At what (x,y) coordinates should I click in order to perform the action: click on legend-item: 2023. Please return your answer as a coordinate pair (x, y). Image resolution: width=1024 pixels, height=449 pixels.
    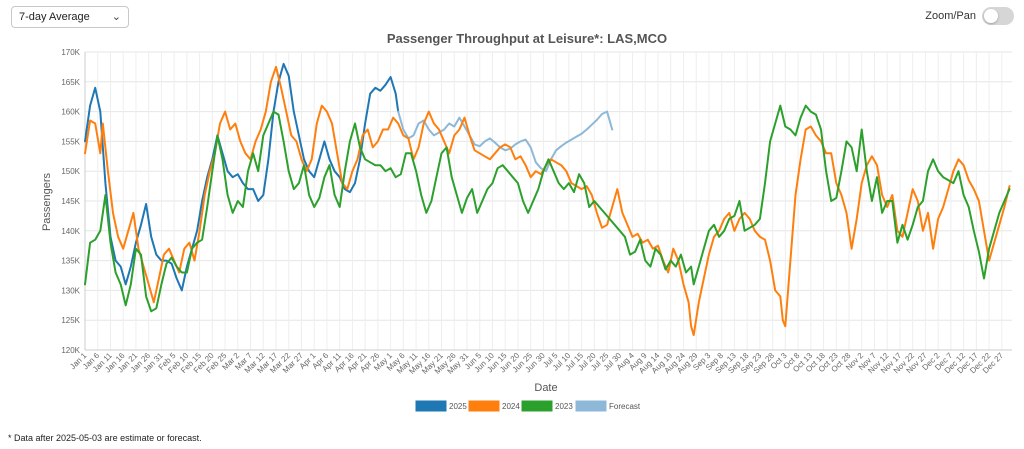
    Looking at the image, I should click on (547, 406).